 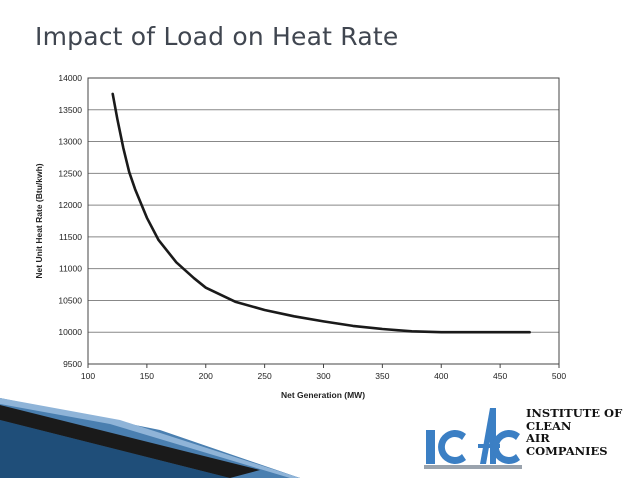 What do you see at coordinates (567, 450) in the screenshot?
I see `logo-line: COMPANIES` at bounding box center [567, 450].